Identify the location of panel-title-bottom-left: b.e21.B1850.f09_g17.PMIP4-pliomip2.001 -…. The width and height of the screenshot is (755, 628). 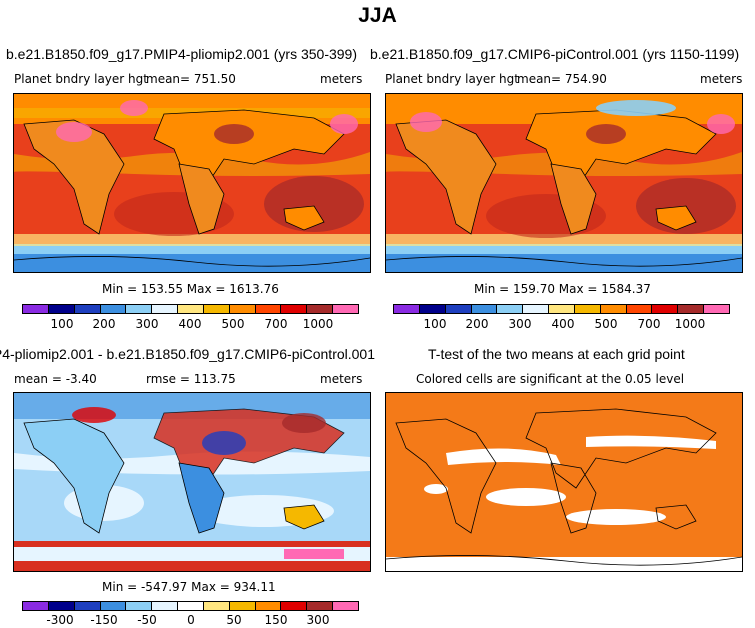
(187, 354).